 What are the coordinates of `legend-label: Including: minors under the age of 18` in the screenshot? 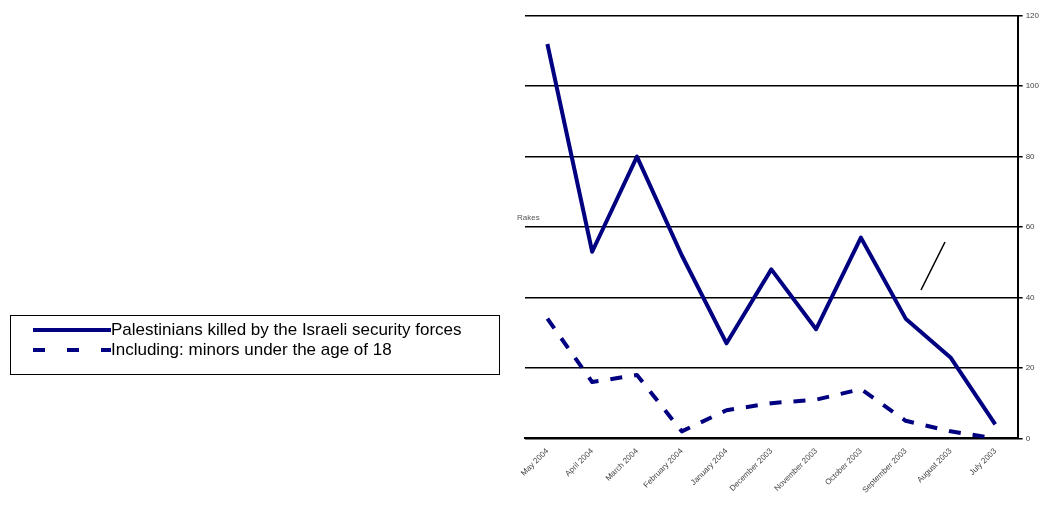 It's located at (251, 350).